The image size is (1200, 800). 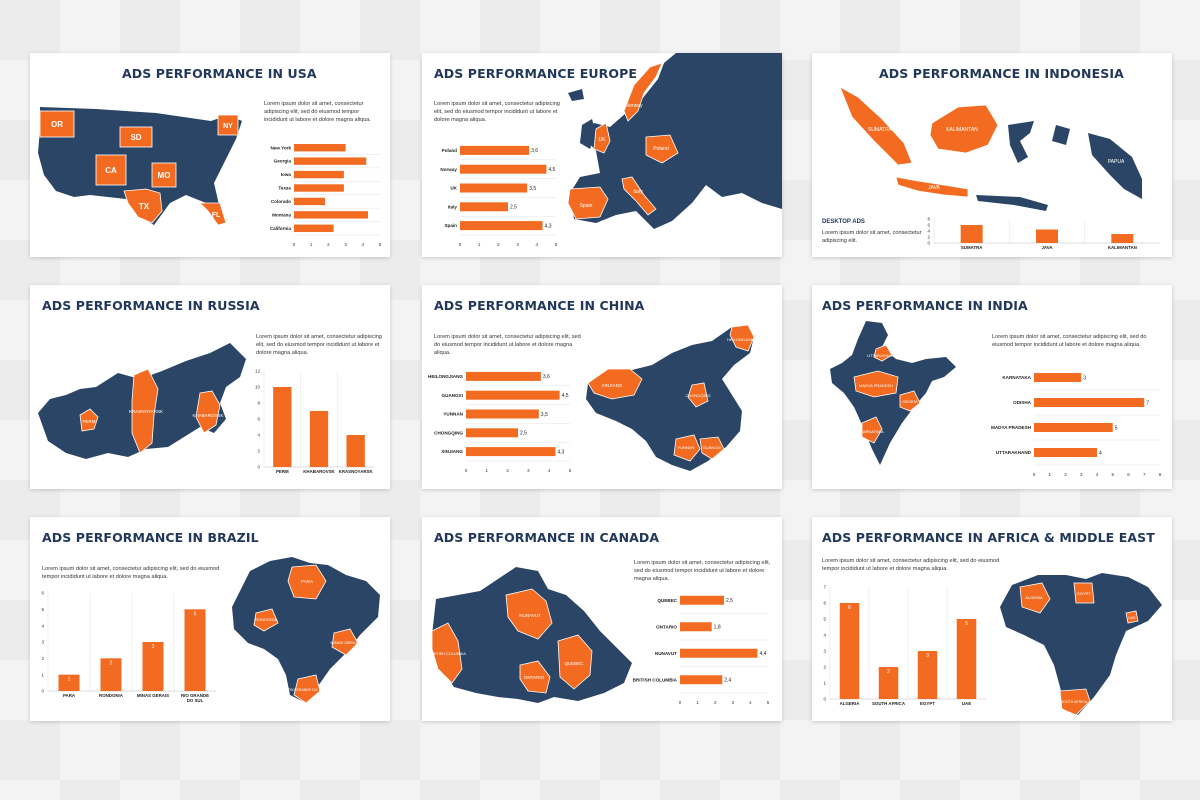 What do you see at coordinates (282, 471) in the screenshot?
I see `category-label: PERM` at bounding box center [282, 471].